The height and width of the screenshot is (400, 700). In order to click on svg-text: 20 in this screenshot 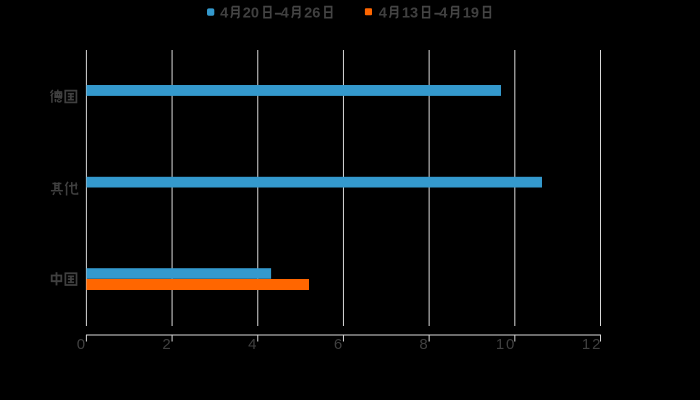, I will do `click(251, 13)`.